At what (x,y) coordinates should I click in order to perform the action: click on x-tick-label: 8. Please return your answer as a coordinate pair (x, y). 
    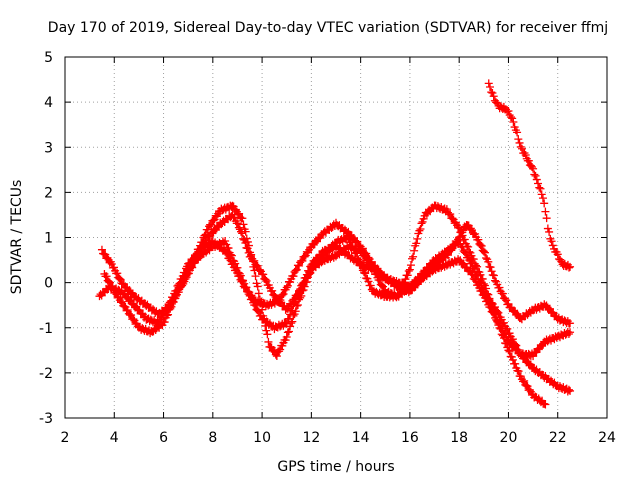
    Looking at the image, I should click on (212, 438).